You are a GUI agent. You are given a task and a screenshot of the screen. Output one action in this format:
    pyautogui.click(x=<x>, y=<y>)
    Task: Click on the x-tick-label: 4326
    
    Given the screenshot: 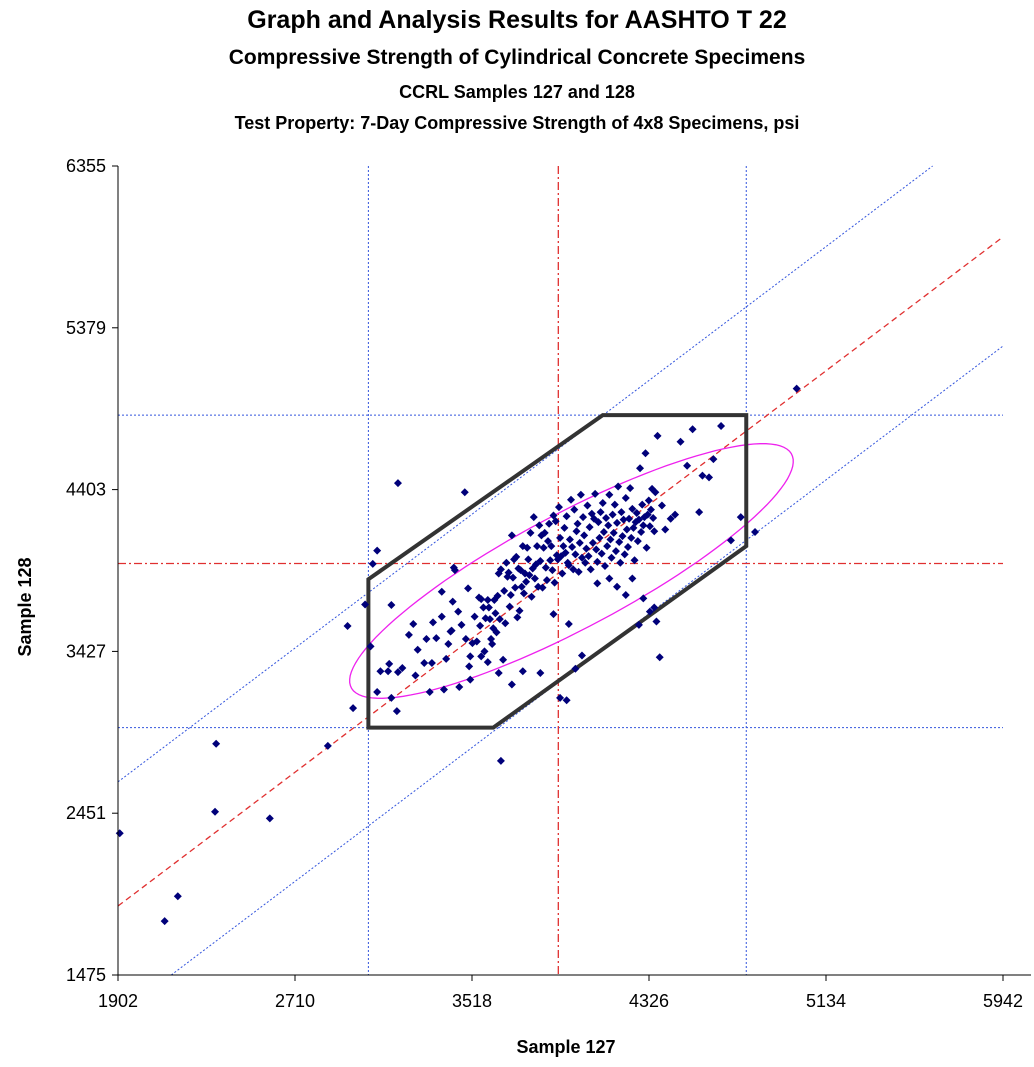 What is the action you would take?
    pyautogui.click(x=649, y=1001)
    